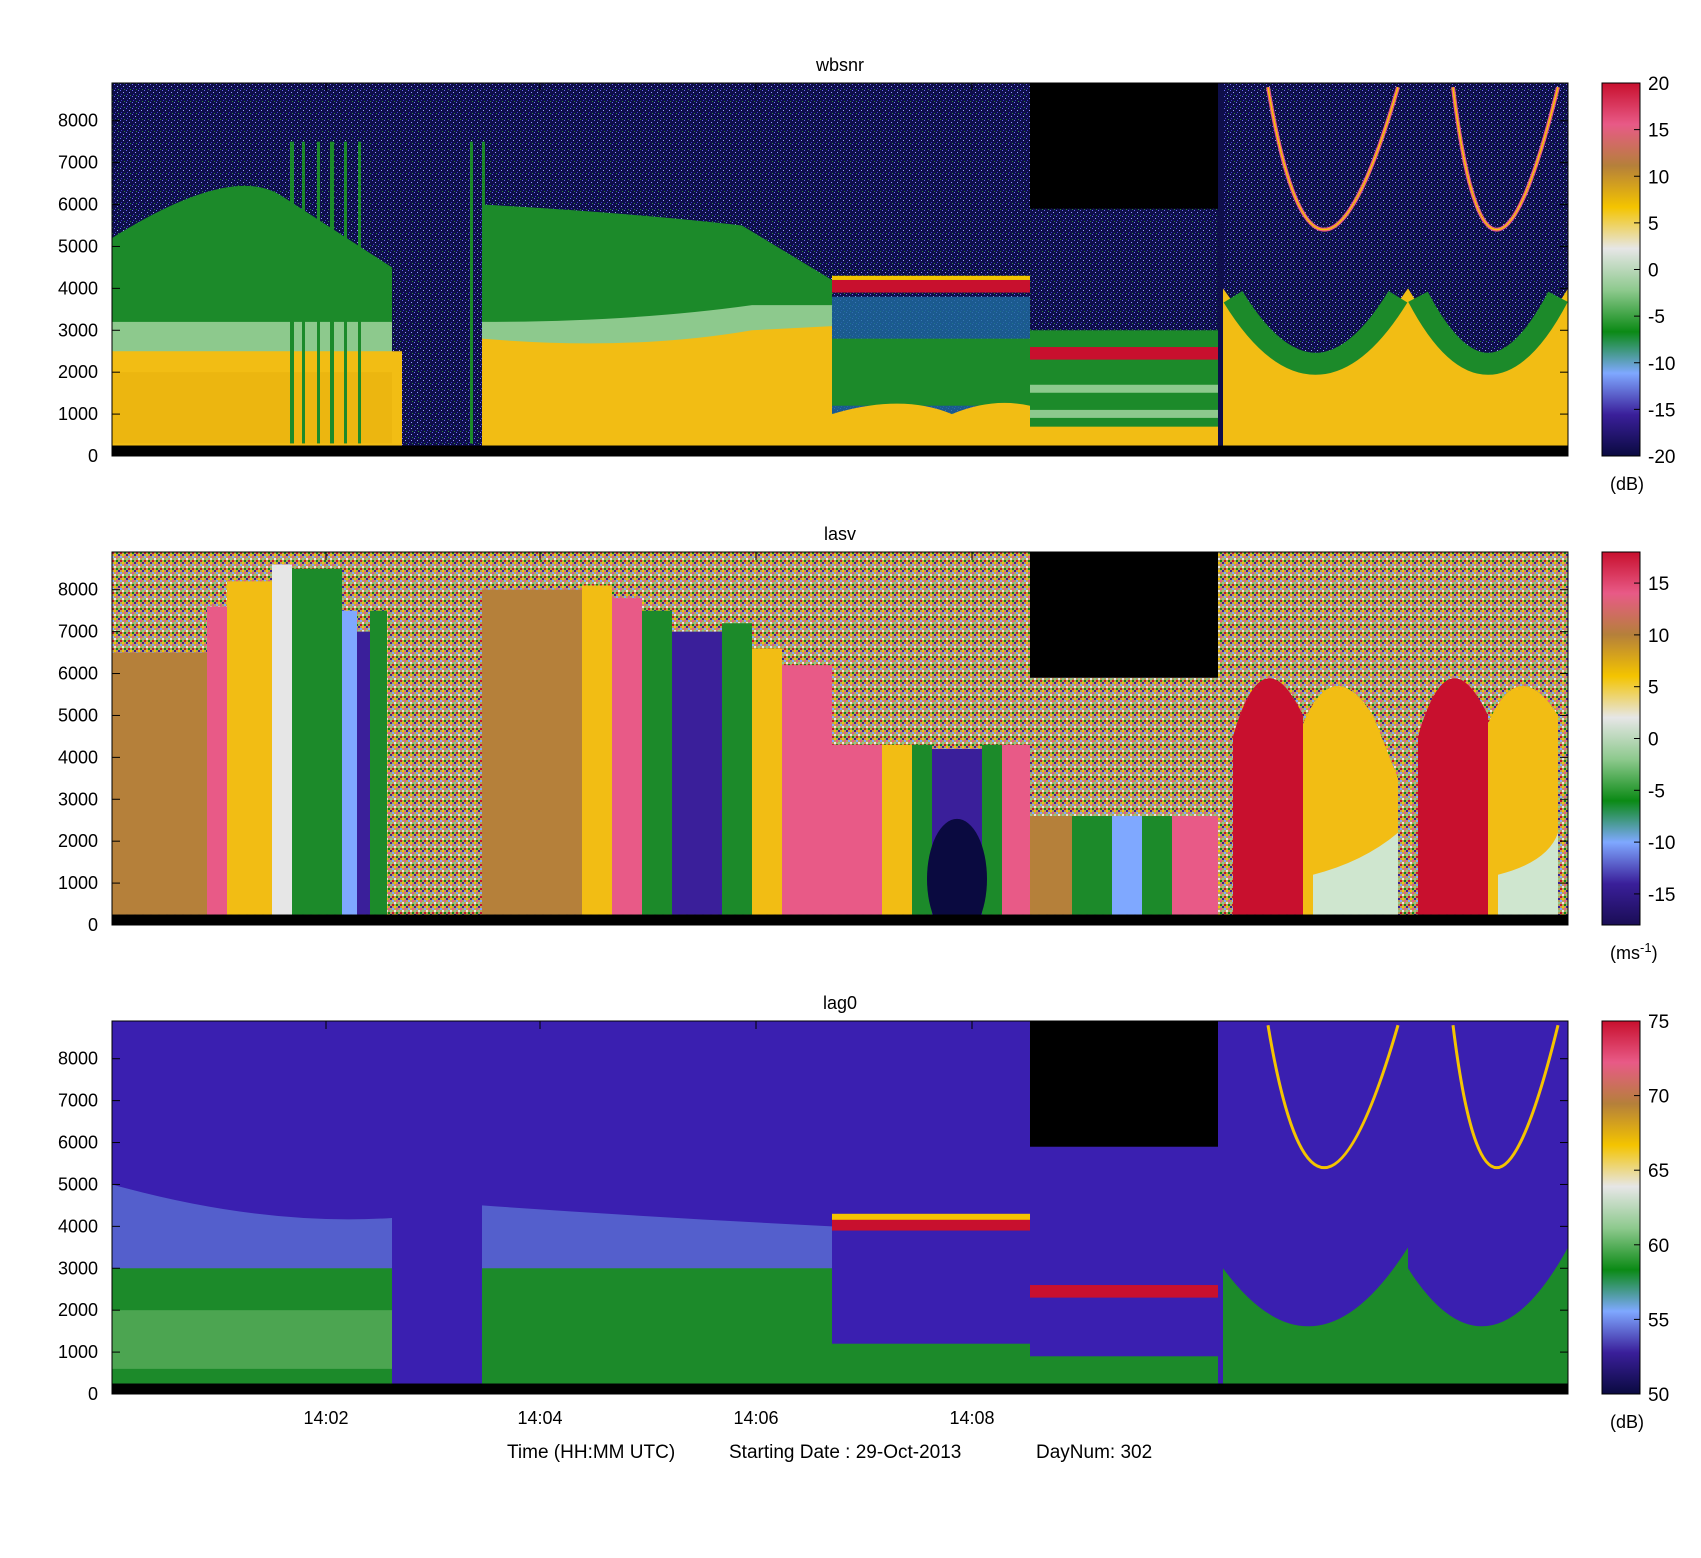 The height and width of the screenshot is (1558, 1701). I want to click on x-tick-label: 14:06, so click(755, 1418).